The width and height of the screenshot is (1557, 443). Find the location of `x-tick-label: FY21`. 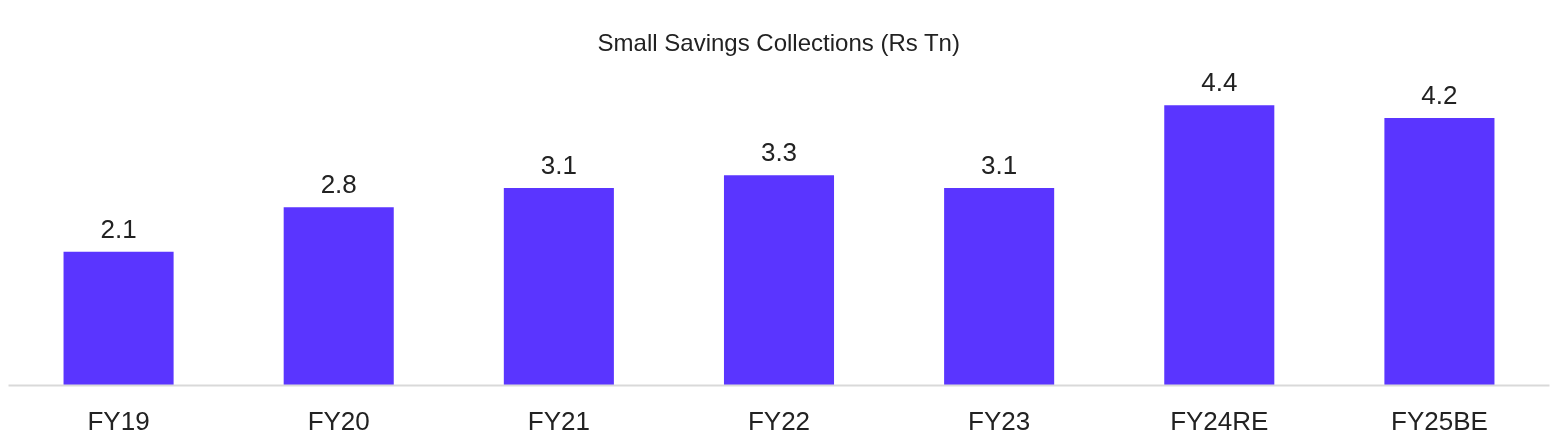

x-tick-label: FY21 is located at coordinates (558, 420).